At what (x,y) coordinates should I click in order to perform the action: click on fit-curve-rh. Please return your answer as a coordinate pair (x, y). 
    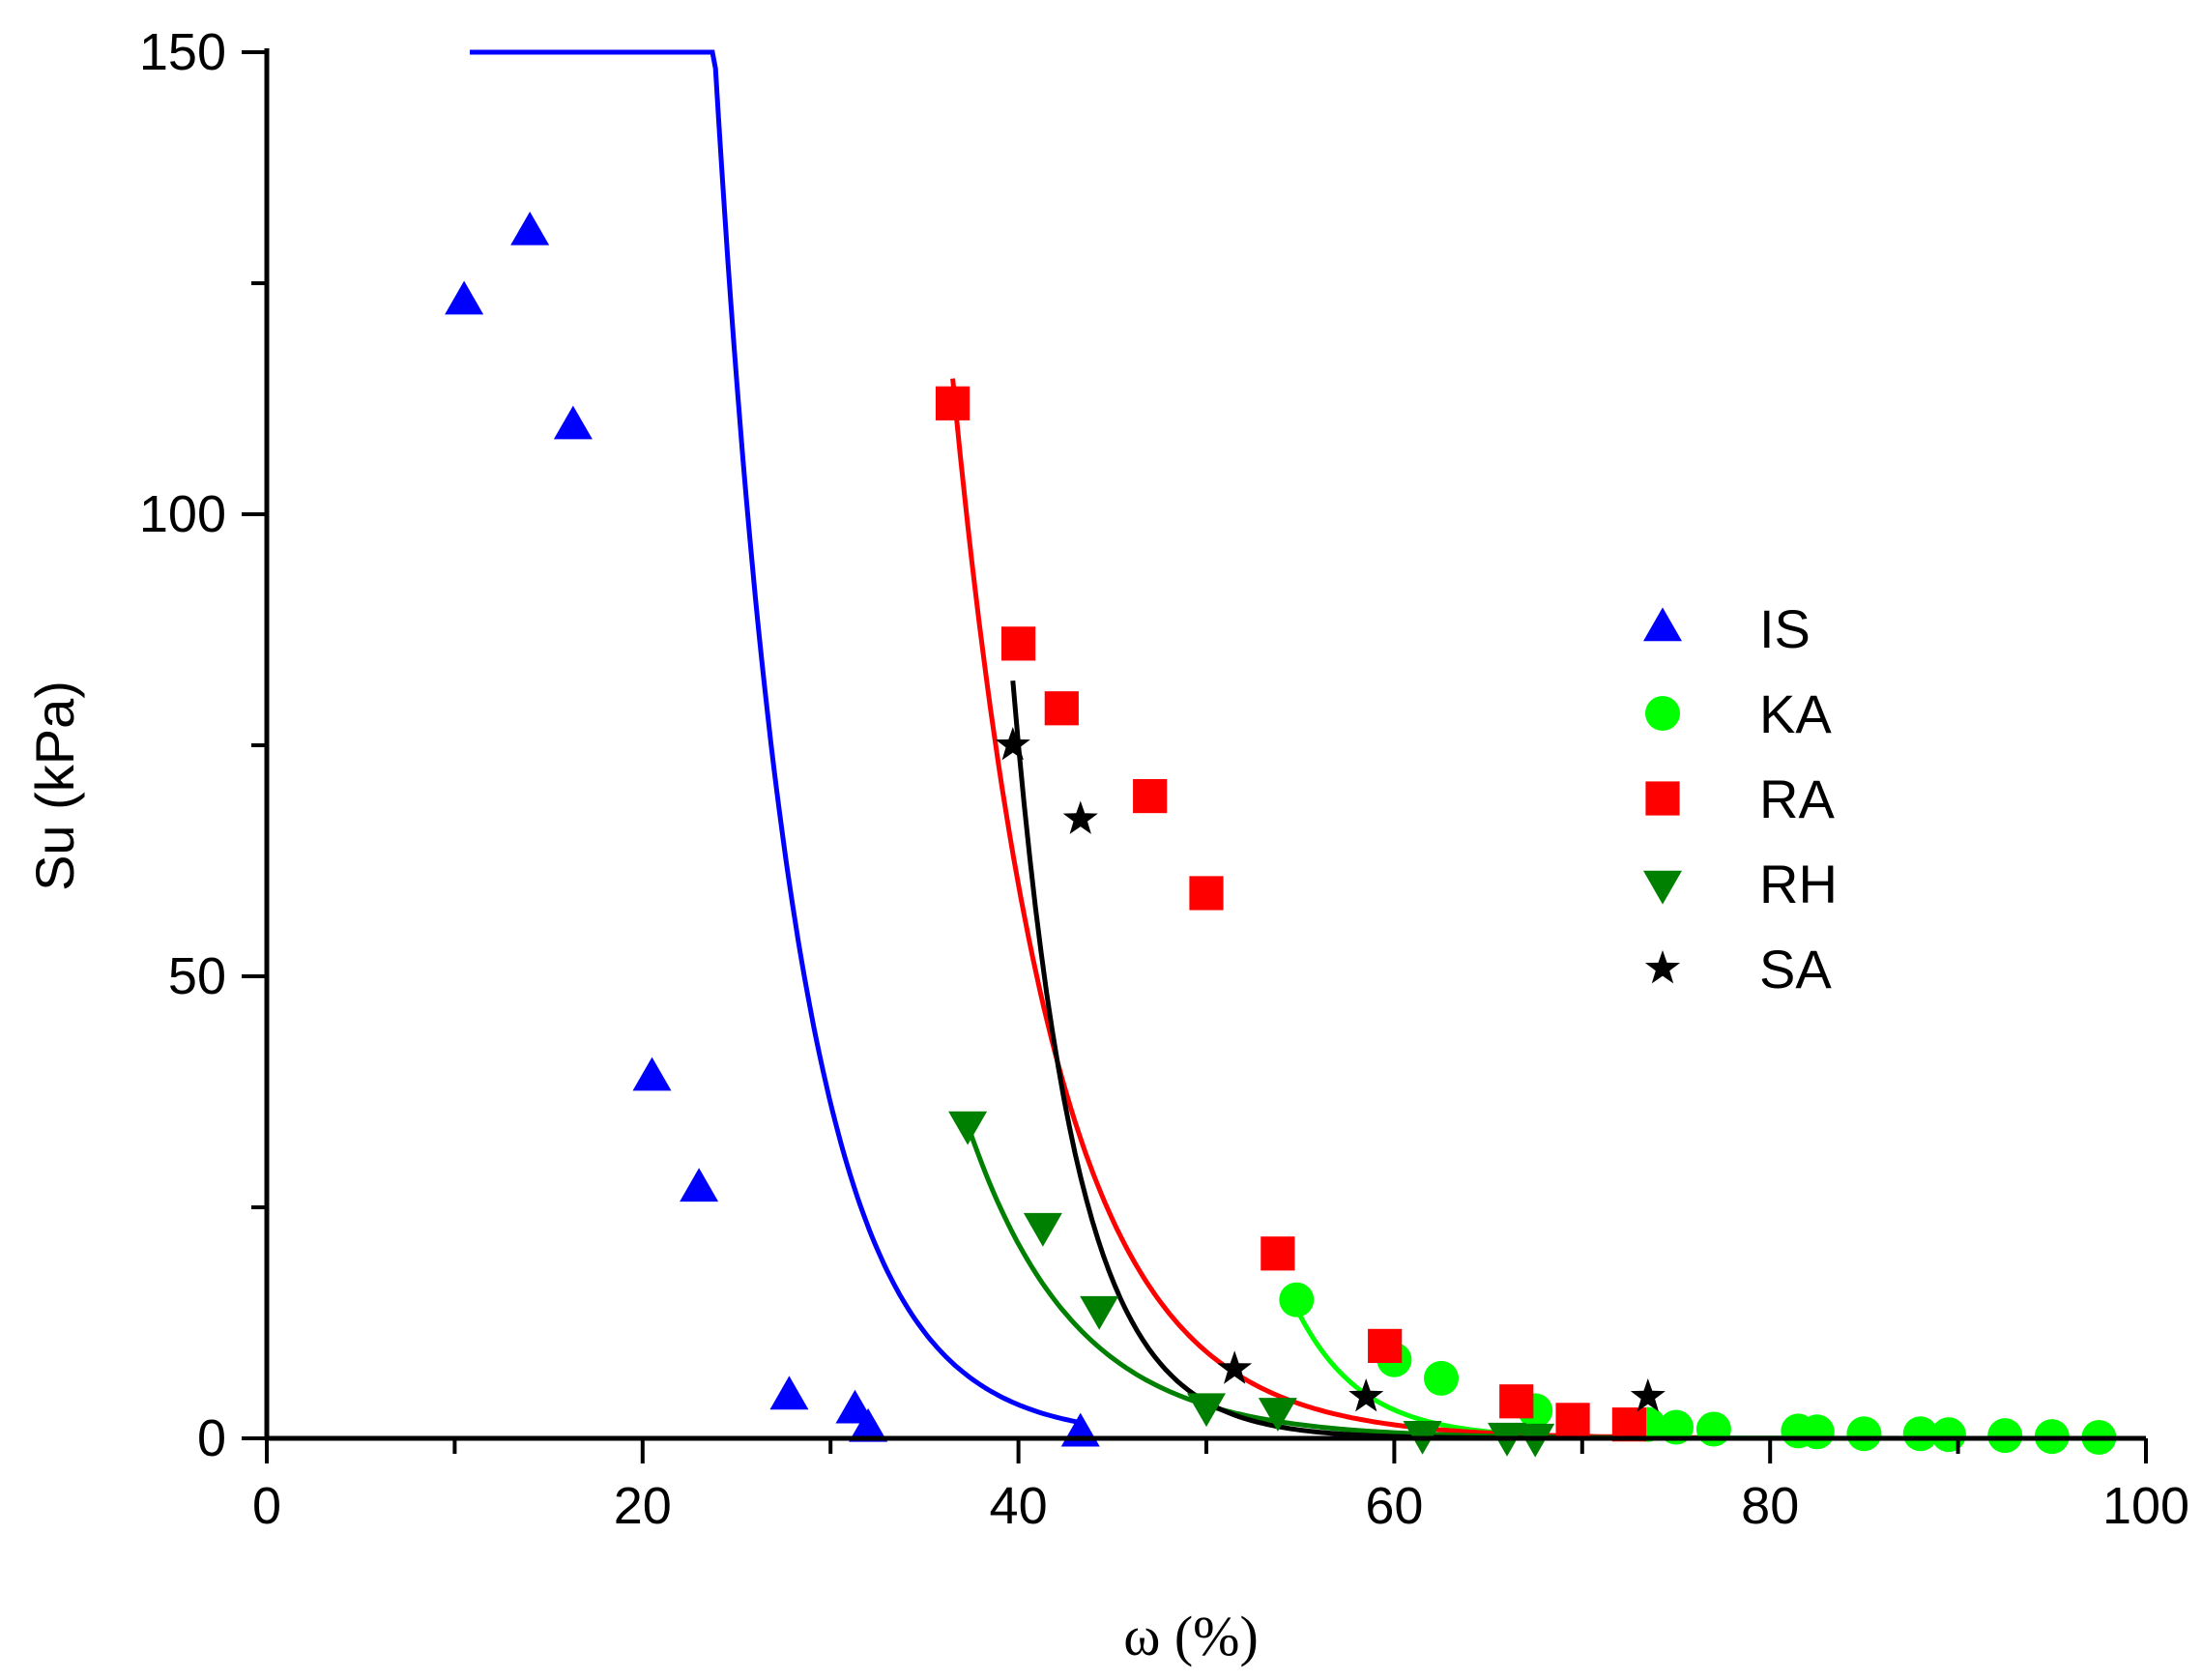
    Looking at the image, I should click on (1462, 1282).